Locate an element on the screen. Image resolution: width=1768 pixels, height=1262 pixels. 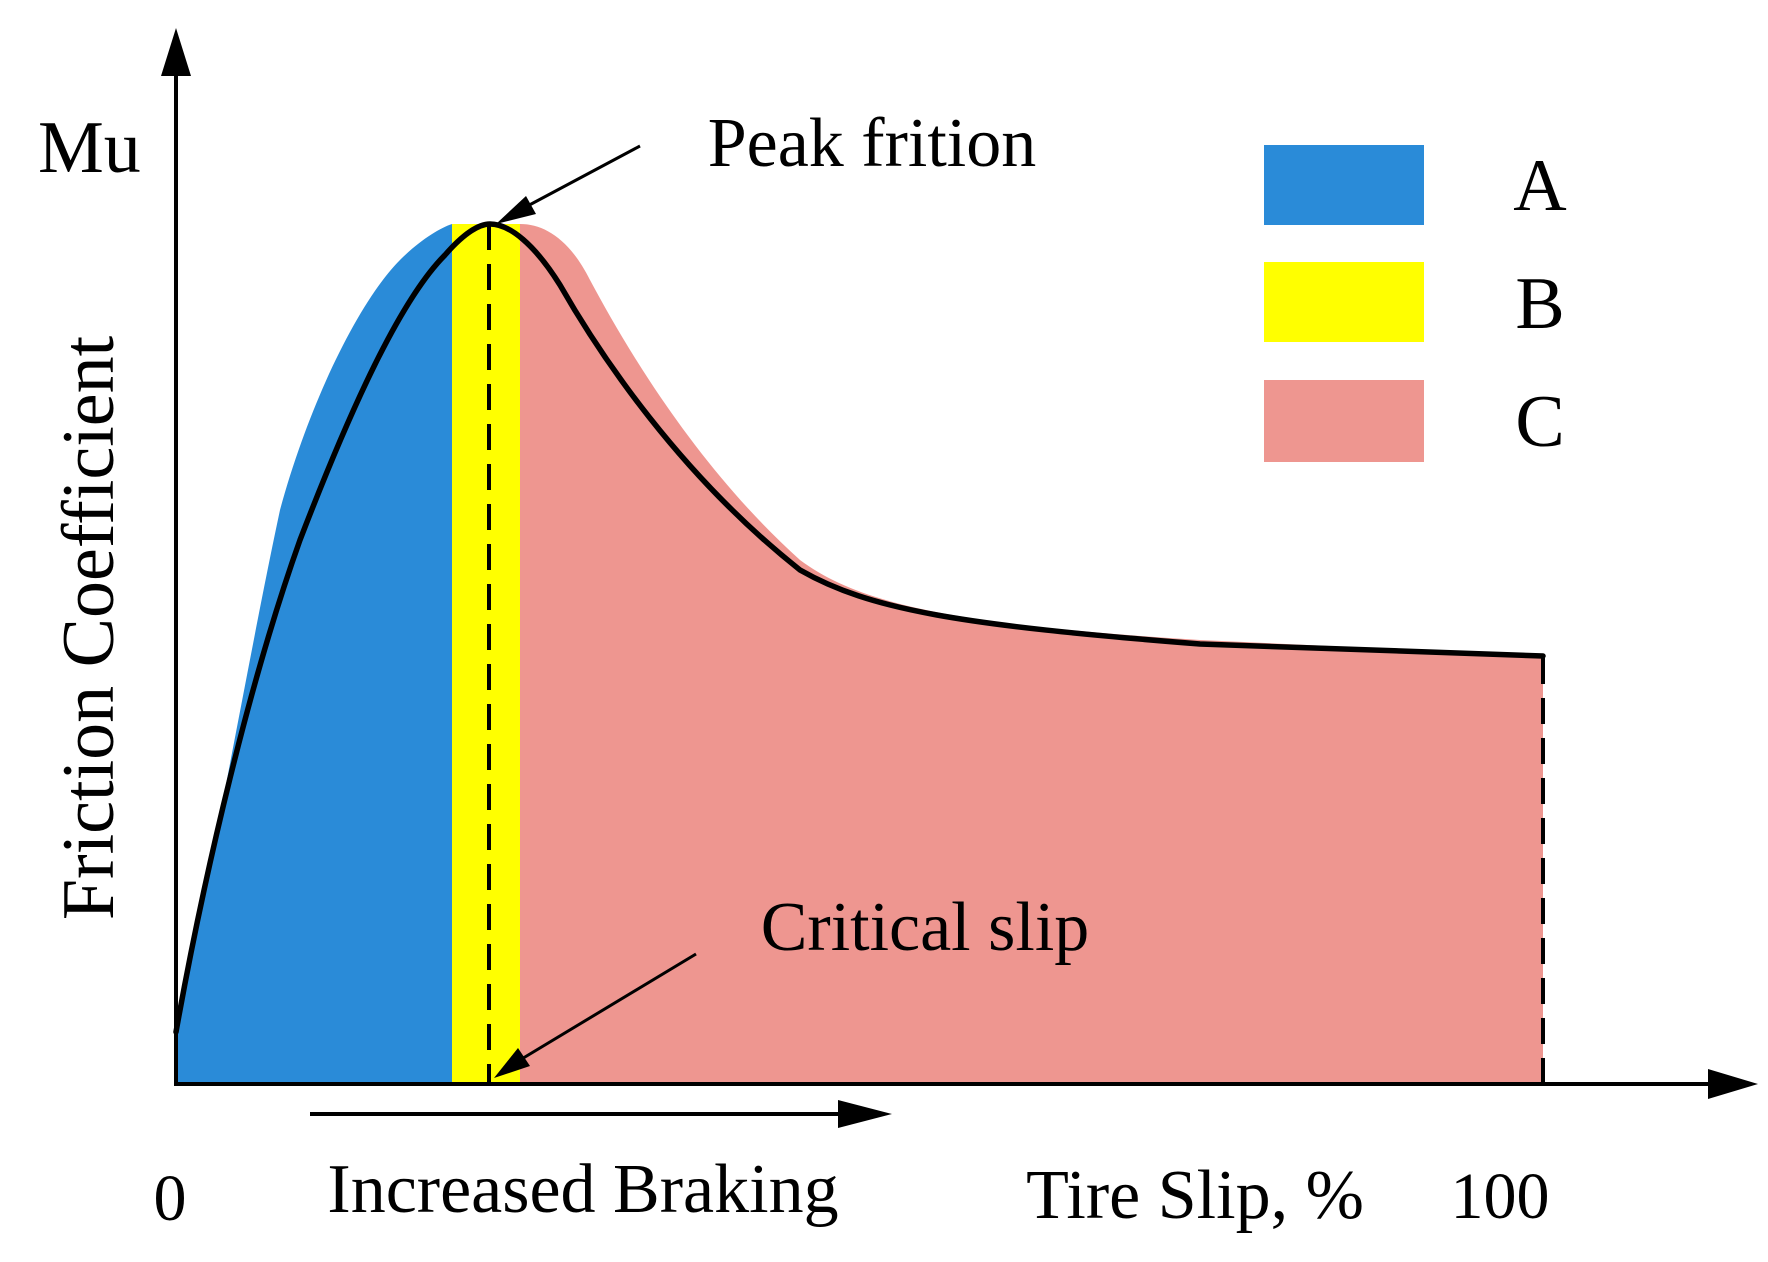
x-axis-max-label: 100 is located at coordinates (1500, 1196).